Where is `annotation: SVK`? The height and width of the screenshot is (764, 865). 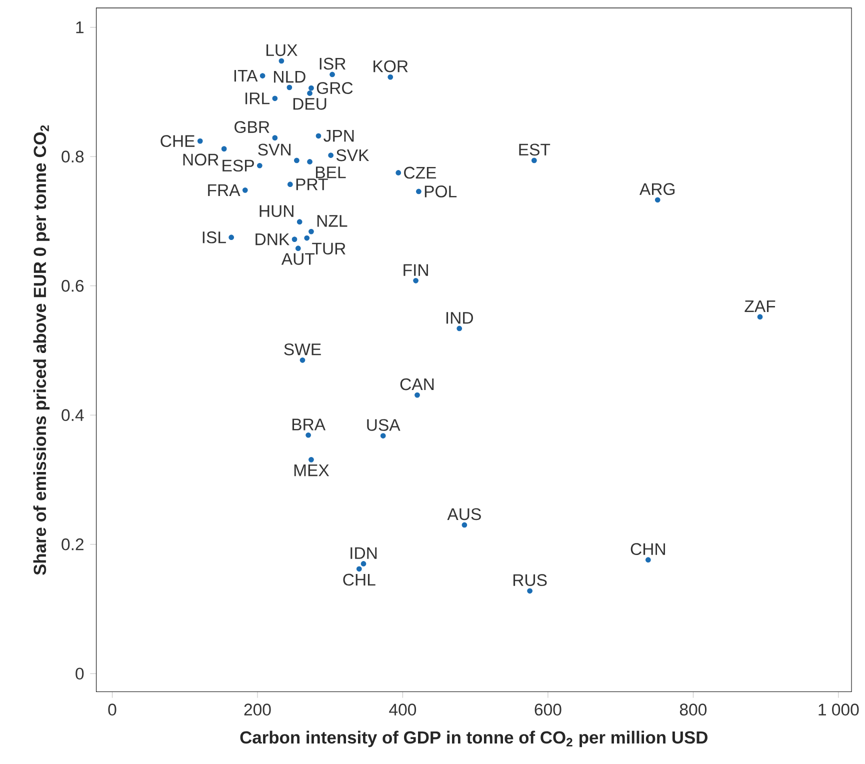 annotation: SVK is located at coordinates (353, 155).